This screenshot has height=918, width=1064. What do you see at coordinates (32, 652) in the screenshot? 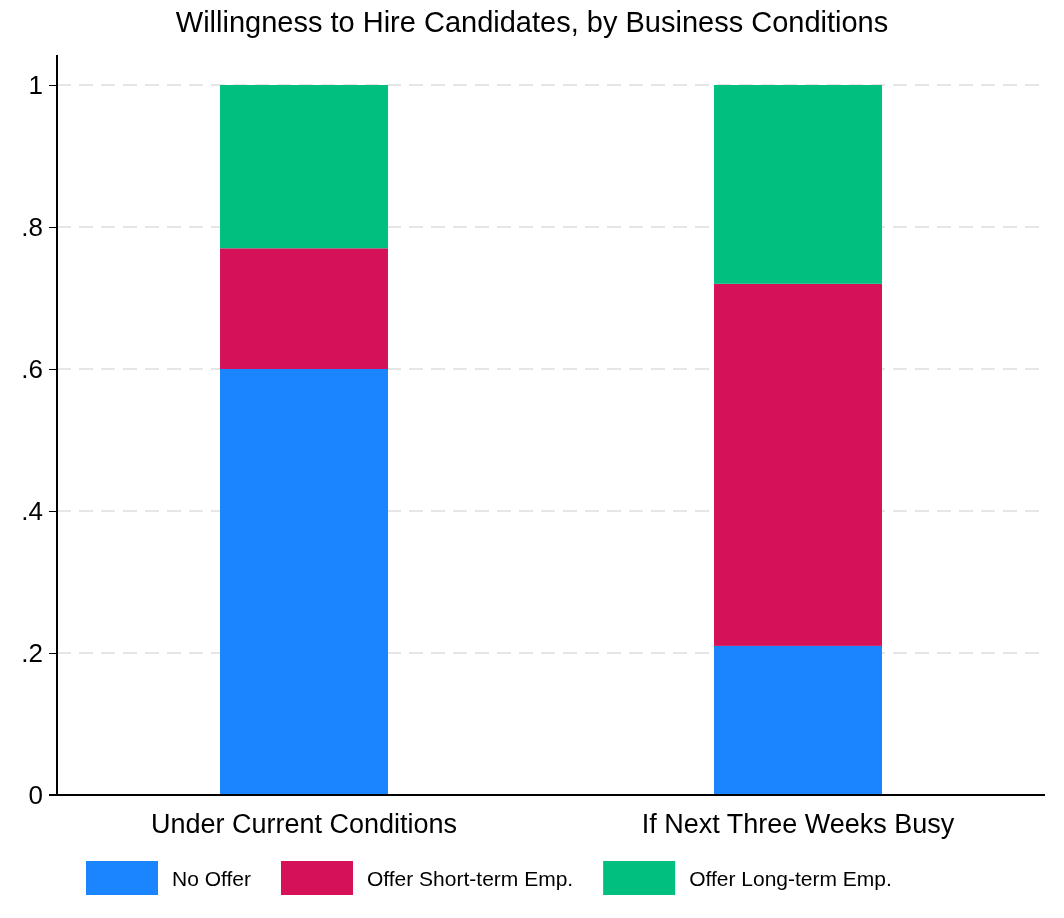
I see `y-tick-label: .2` at bounding box center [32, 652].